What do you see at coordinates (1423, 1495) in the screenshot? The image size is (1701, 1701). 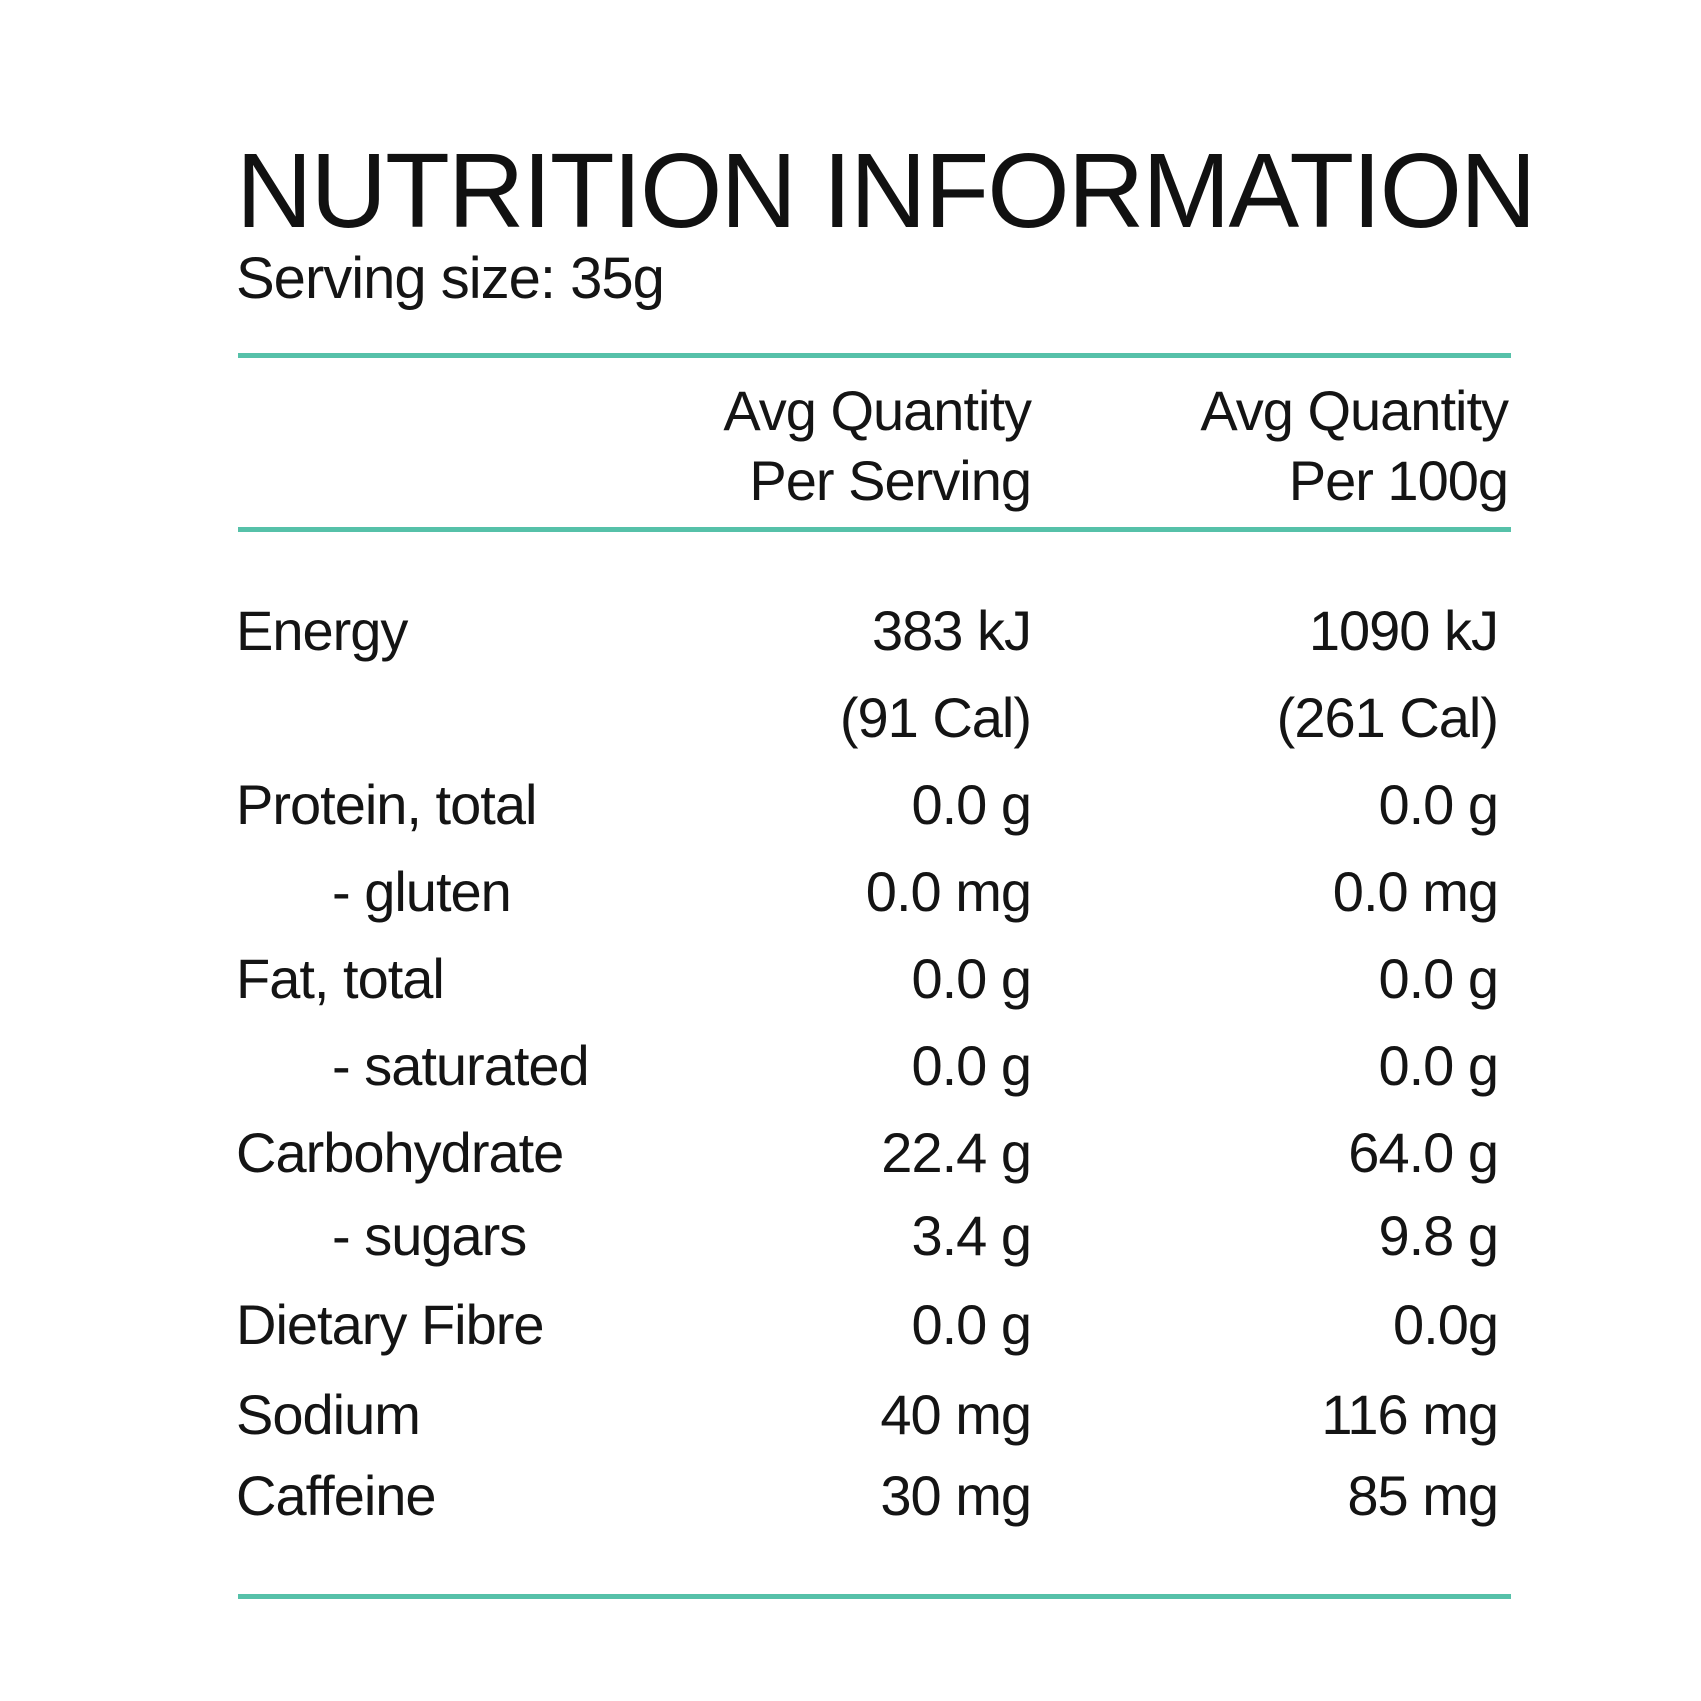 I see `value-per-100g: 85 mg` at bounding box center [1423, 1495].